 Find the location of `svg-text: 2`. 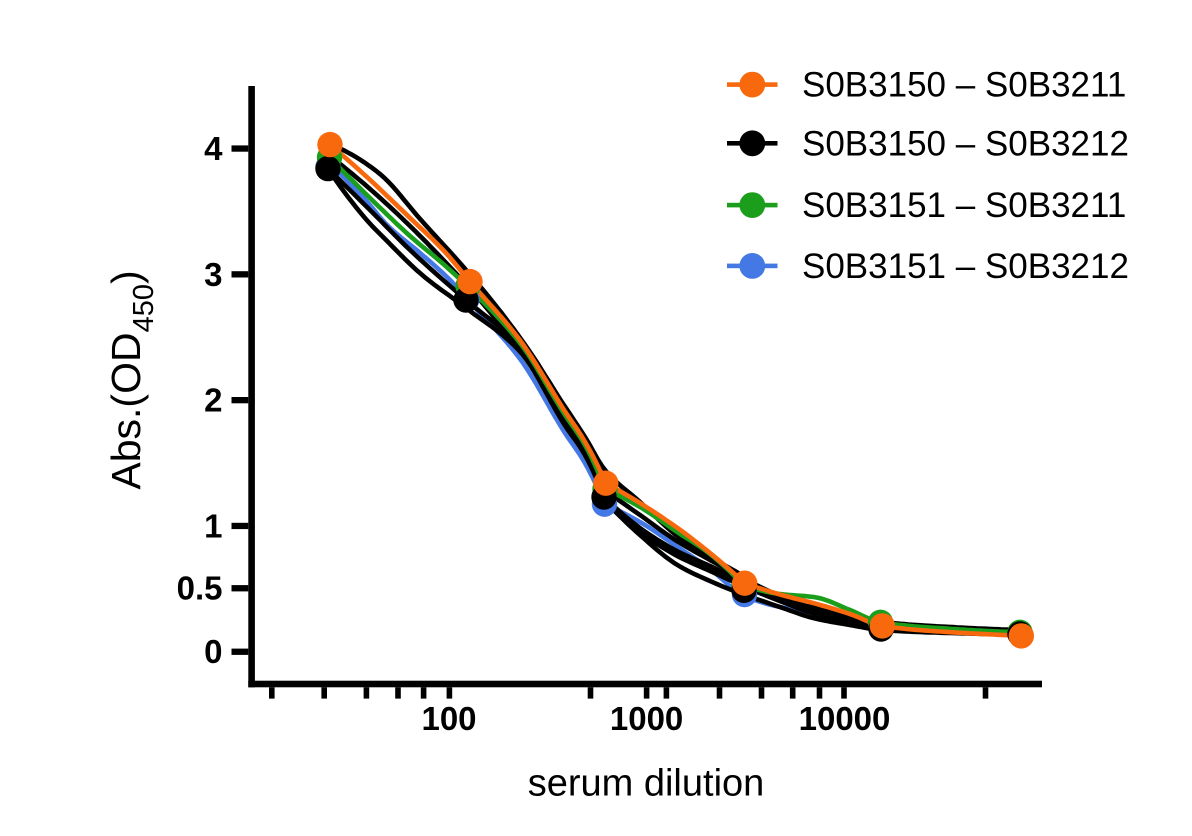

svg-text: 2 is located at coordinates (213, 400).